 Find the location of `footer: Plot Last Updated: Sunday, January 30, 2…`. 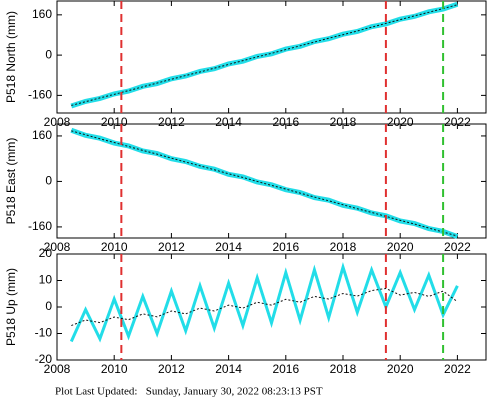

footer: Plot Last Updated: Sunday, January 30, 2… is located at coordinates (189, 392).